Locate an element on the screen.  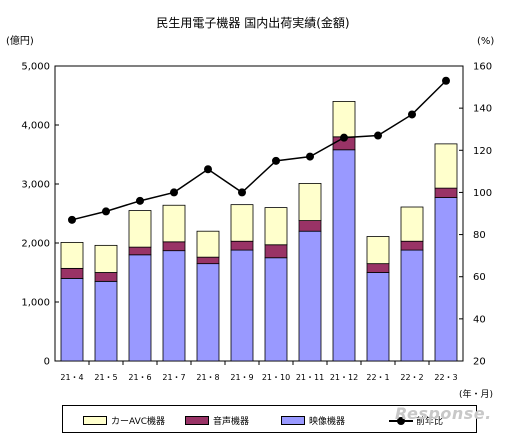
x-tick-label: 21・6 is located at coordinates (139, 377).